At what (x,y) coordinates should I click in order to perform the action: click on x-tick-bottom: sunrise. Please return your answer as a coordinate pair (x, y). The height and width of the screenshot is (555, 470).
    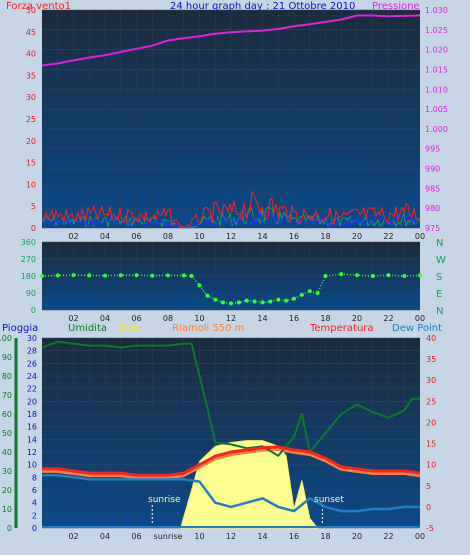
    Looking at the image, I should click on (168, 536).